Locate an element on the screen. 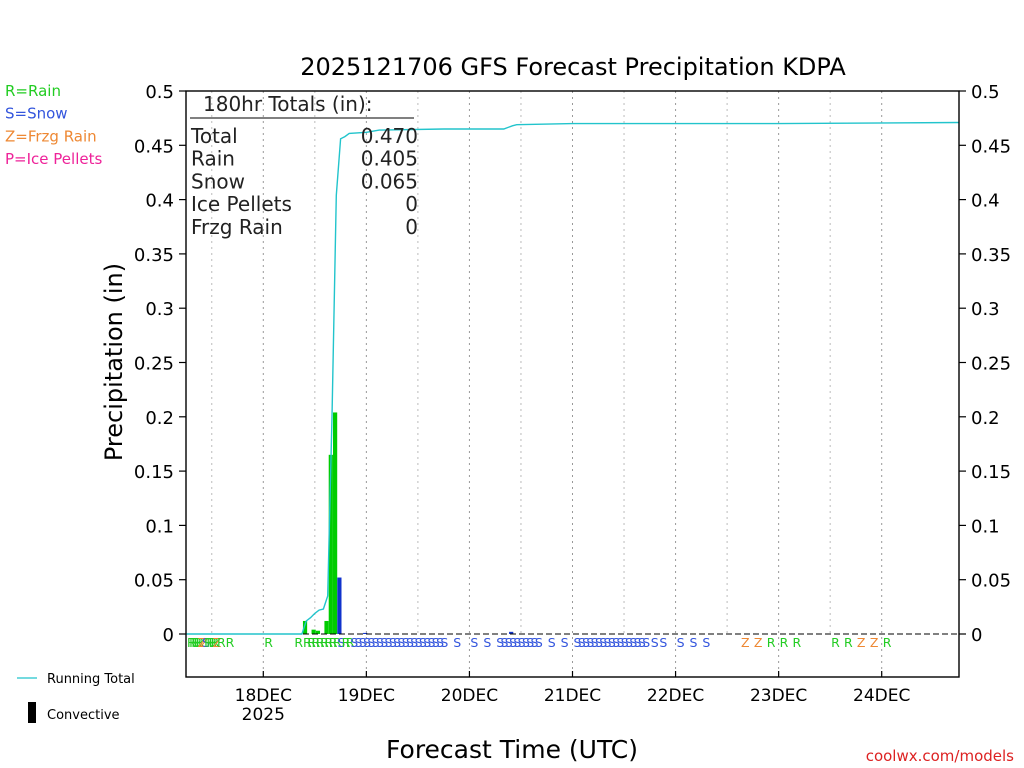 Image resolution: width=1024 pixels, height=768 pixels. y-tick-label-right: 0.1 is located at coordinates (985, 526).